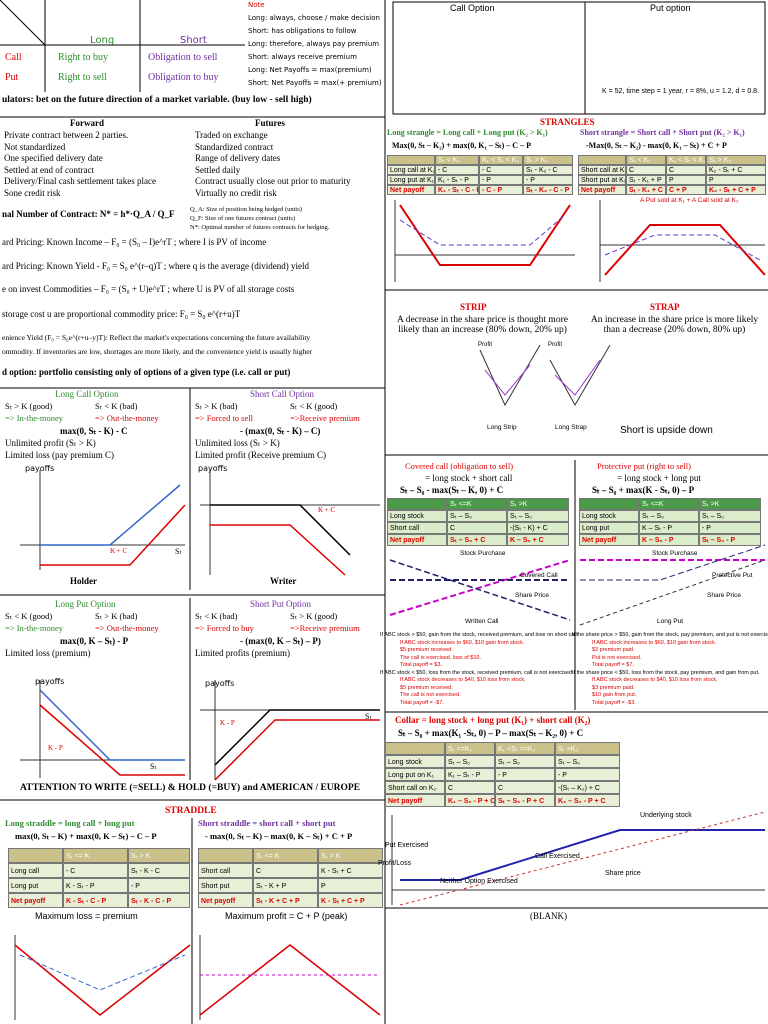  Describe the element at coordinates (666, 815) in the screenshot. I see `chart-label: Underlying stock` at that location.